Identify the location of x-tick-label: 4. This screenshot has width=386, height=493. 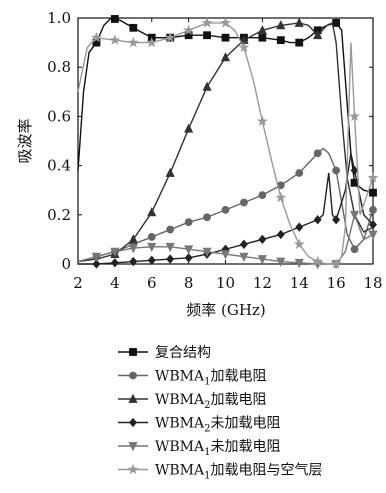
(115, 283).